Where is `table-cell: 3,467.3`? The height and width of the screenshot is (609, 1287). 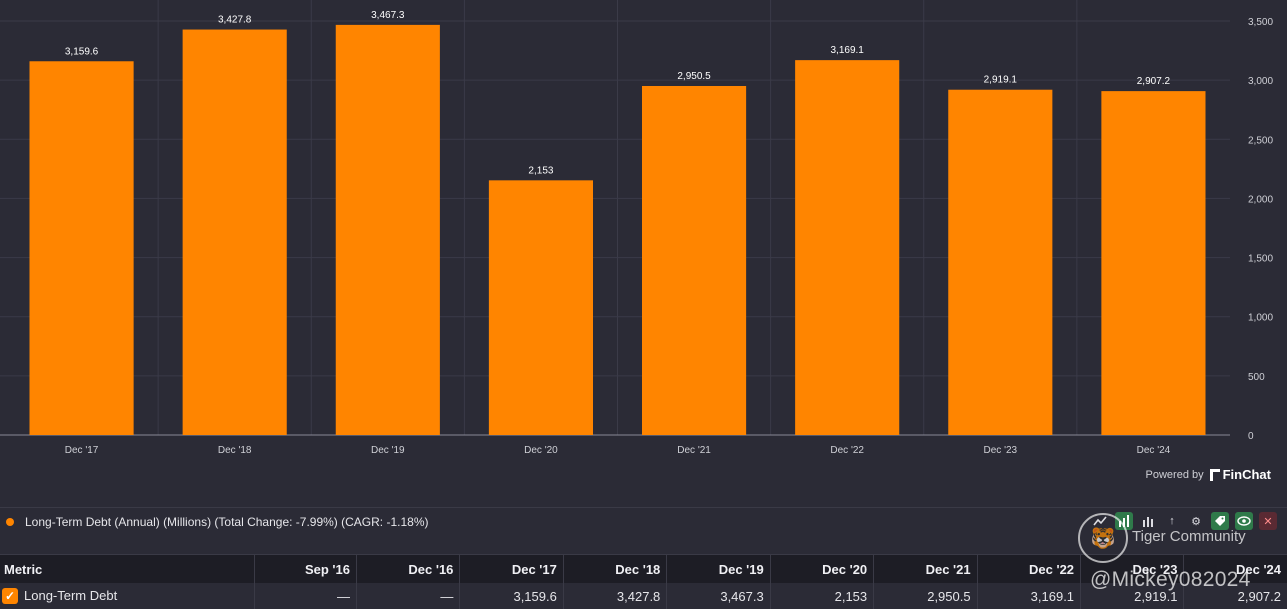 table-cell: 3,467.3 is located at coordinates (718, 596).